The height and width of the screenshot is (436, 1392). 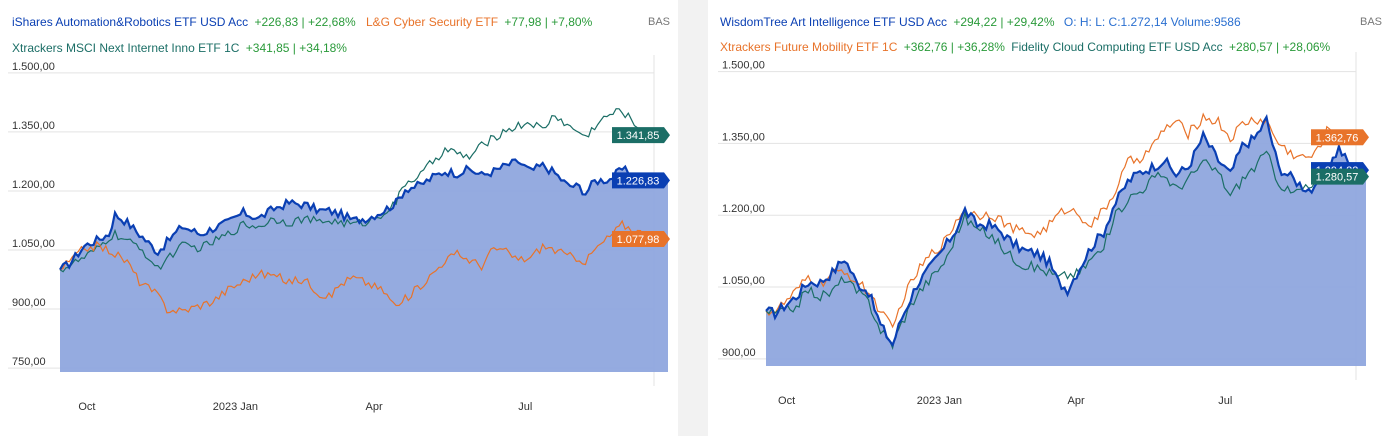 I want to click on legend-series-name: iShares Automation&Robotics ETF USD Acc, so click(x=130, y=22).